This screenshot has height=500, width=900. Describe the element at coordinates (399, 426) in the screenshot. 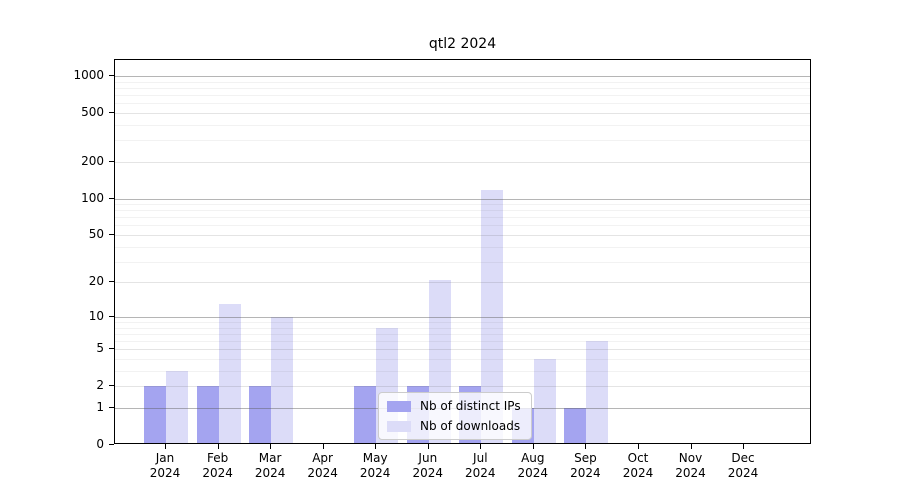

I see `downloads-swatch-icon` at that location.